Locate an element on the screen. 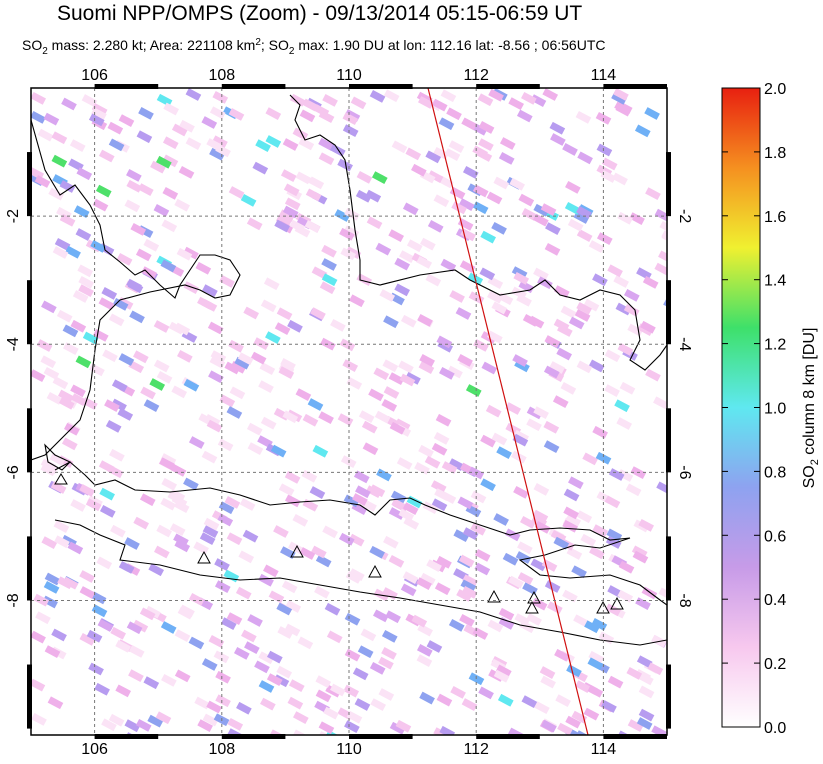  subtitle-part: SO is located at coordinates (32, 45).